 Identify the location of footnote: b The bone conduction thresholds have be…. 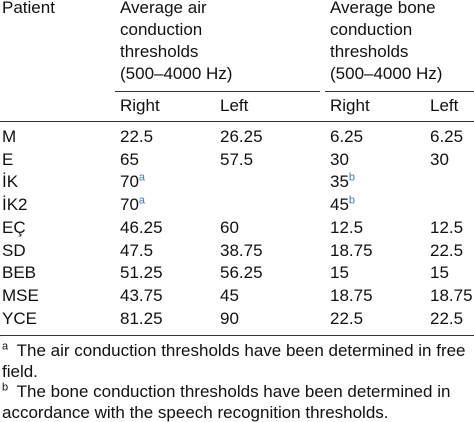
(226, 392).